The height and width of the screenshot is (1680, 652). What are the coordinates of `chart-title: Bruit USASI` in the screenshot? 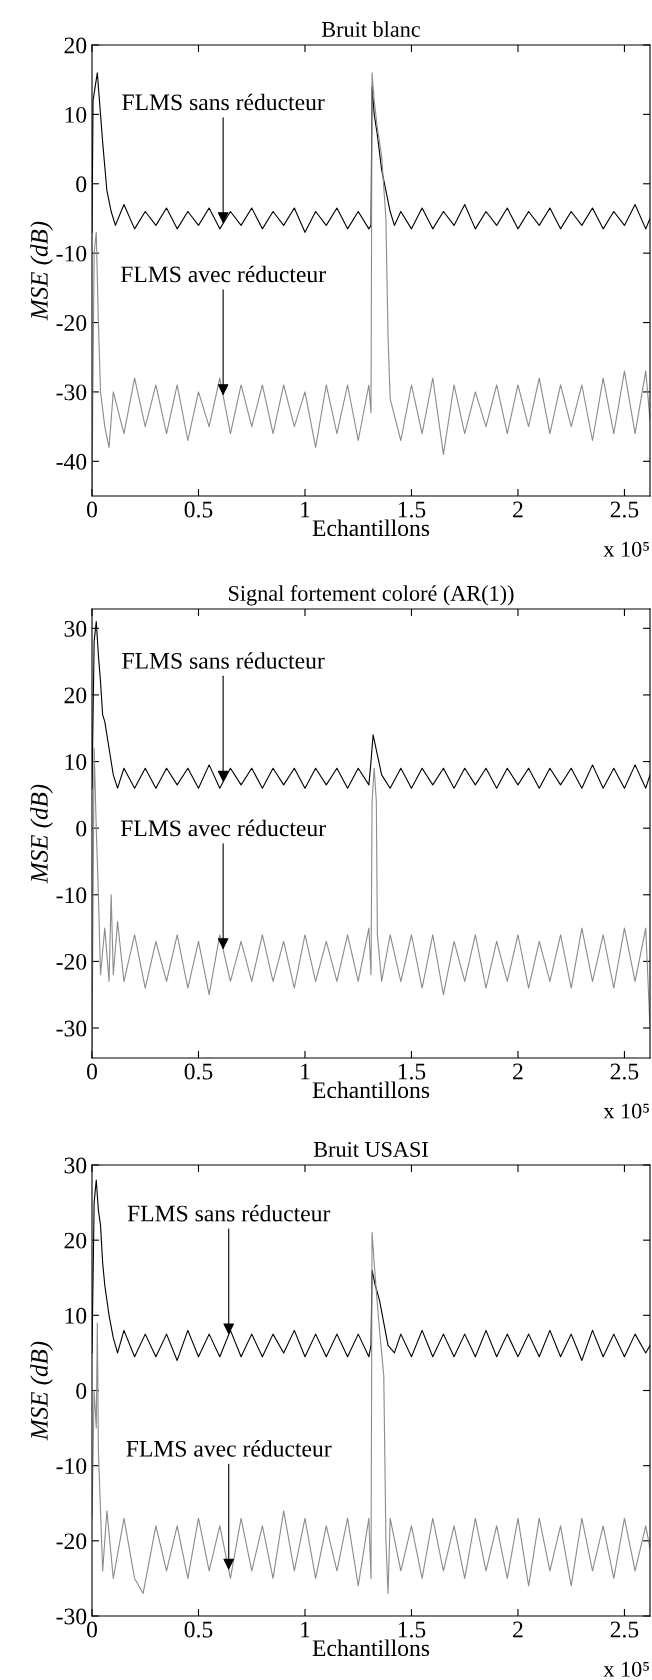 It's located at (370, 1149).